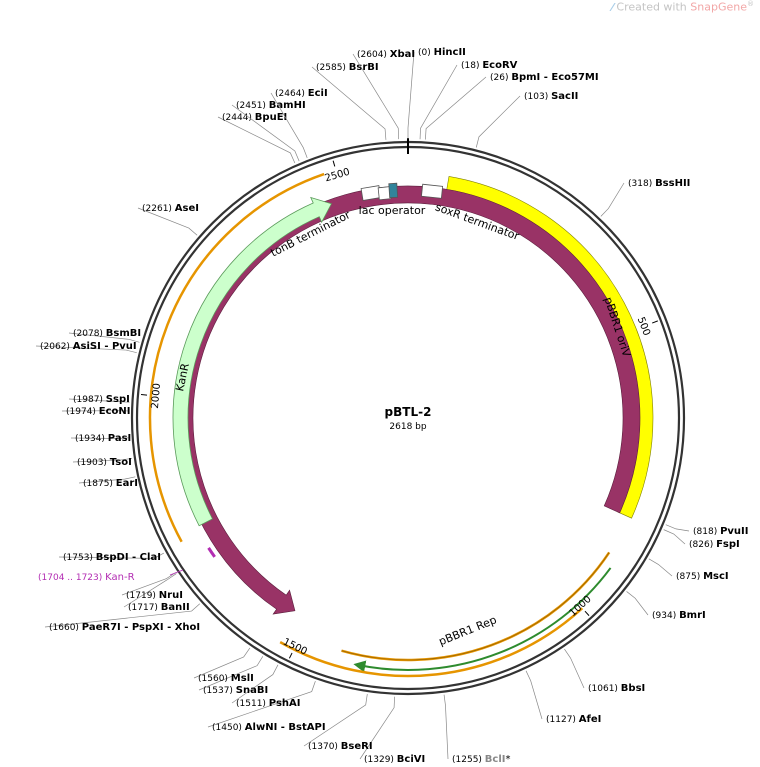  Describe the element at coordinates (252, 361) in the screenshot. I see `feature-kanr` at that location.